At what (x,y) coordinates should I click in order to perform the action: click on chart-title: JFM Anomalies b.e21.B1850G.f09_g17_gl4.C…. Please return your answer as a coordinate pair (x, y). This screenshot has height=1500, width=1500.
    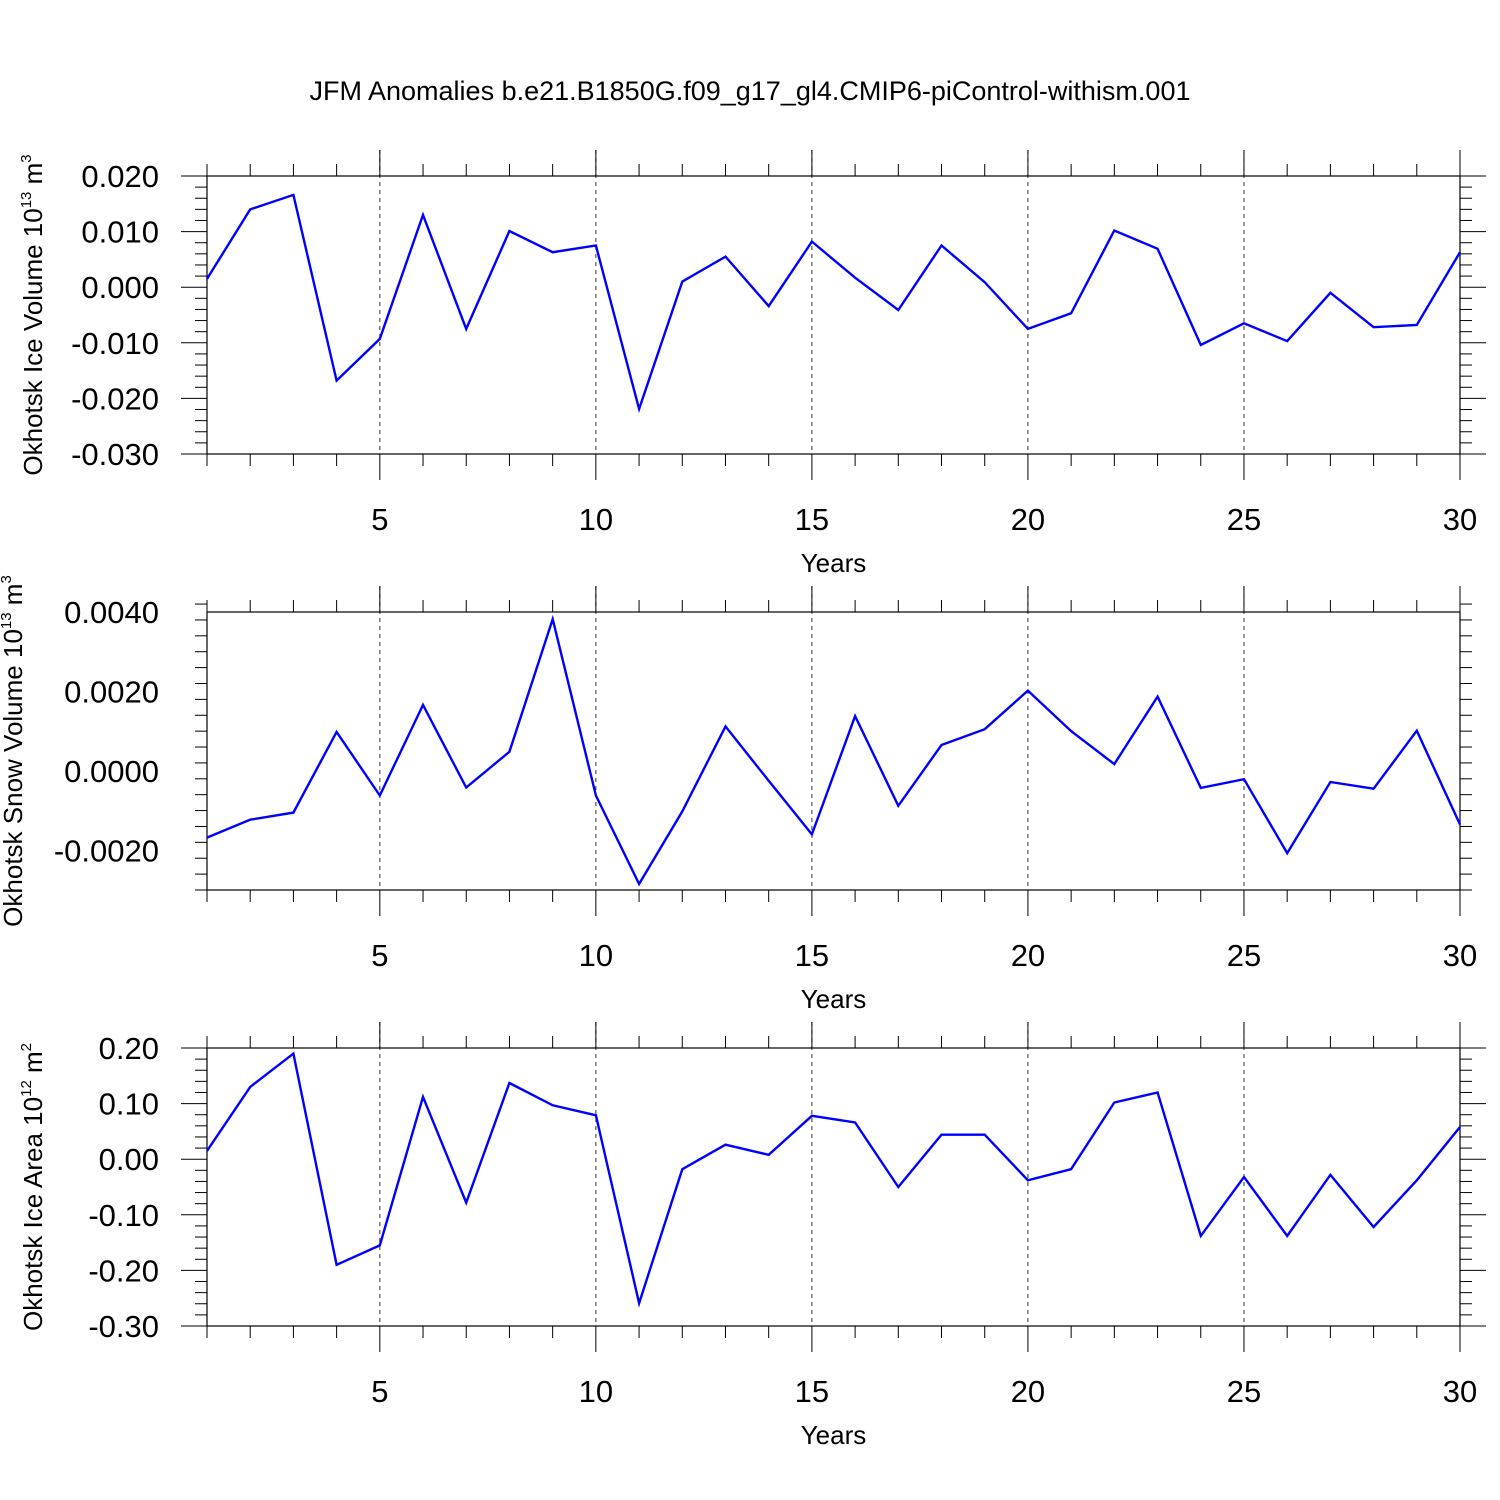
    Looking at the image, I should click on (750, 91).